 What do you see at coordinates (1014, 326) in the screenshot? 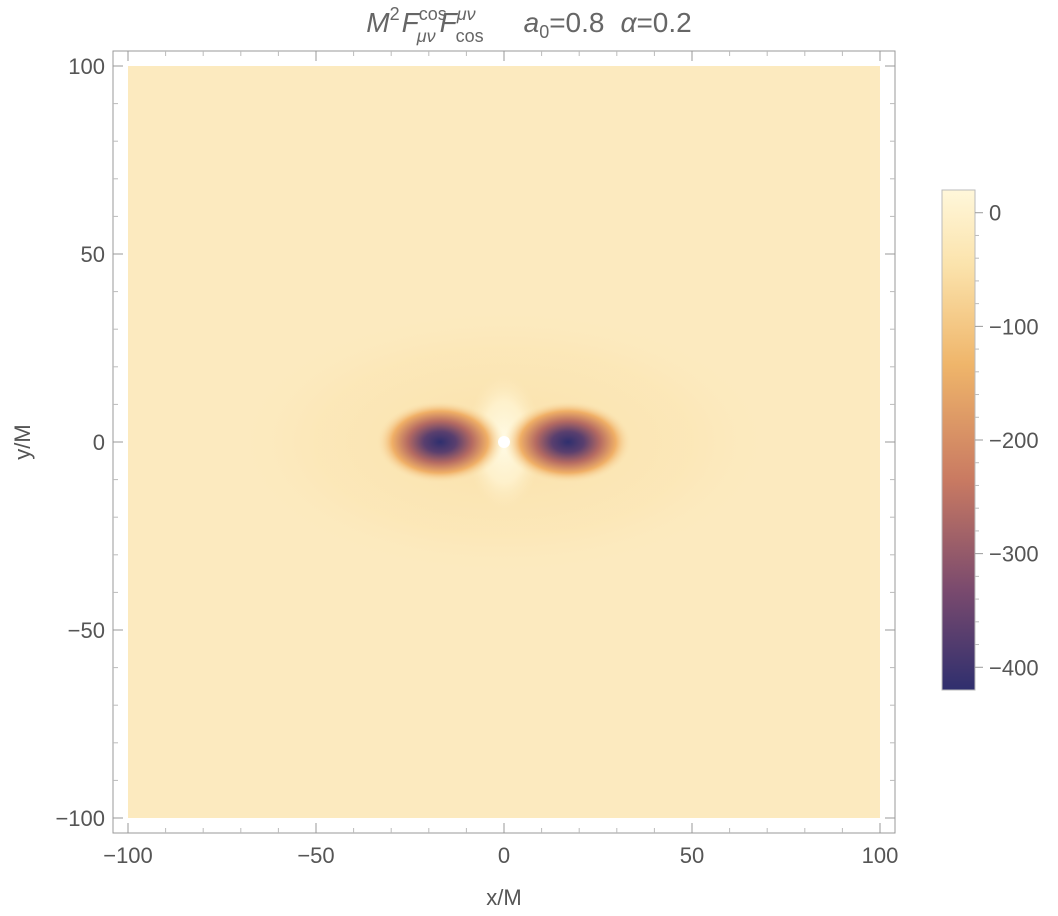
I see `colorbar-tick-label: −100` at bounding box center [1014, 326].